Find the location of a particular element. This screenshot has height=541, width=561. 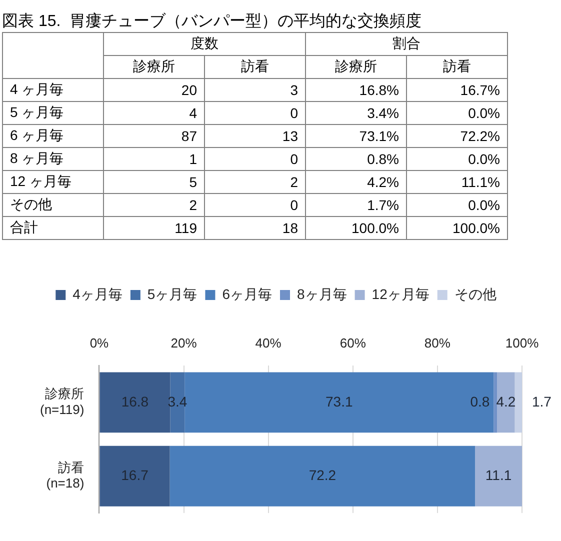

data-label: 16.7% is located at coordinates (457, 90).